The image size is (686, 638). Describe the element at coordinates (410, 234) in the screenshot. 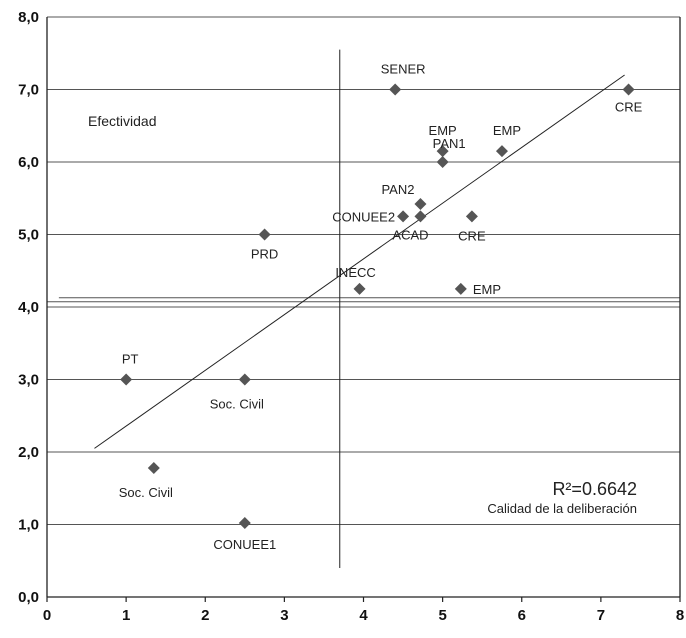

I see `point-label: ACAD` at that location.